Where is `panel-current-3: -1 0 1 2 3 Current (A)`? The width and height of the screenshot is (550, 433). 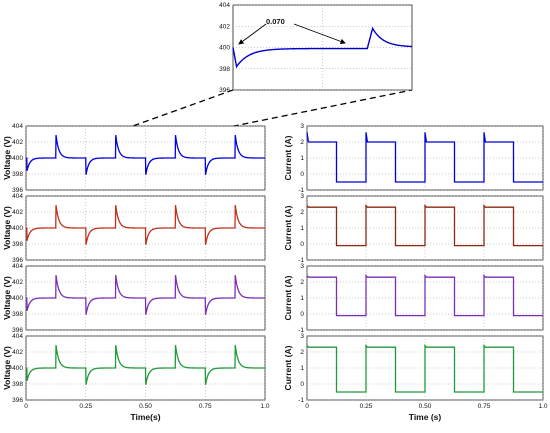
panel-current-3: -1 0 1 2 3 Current (A) is located at coordinates (413, 298).